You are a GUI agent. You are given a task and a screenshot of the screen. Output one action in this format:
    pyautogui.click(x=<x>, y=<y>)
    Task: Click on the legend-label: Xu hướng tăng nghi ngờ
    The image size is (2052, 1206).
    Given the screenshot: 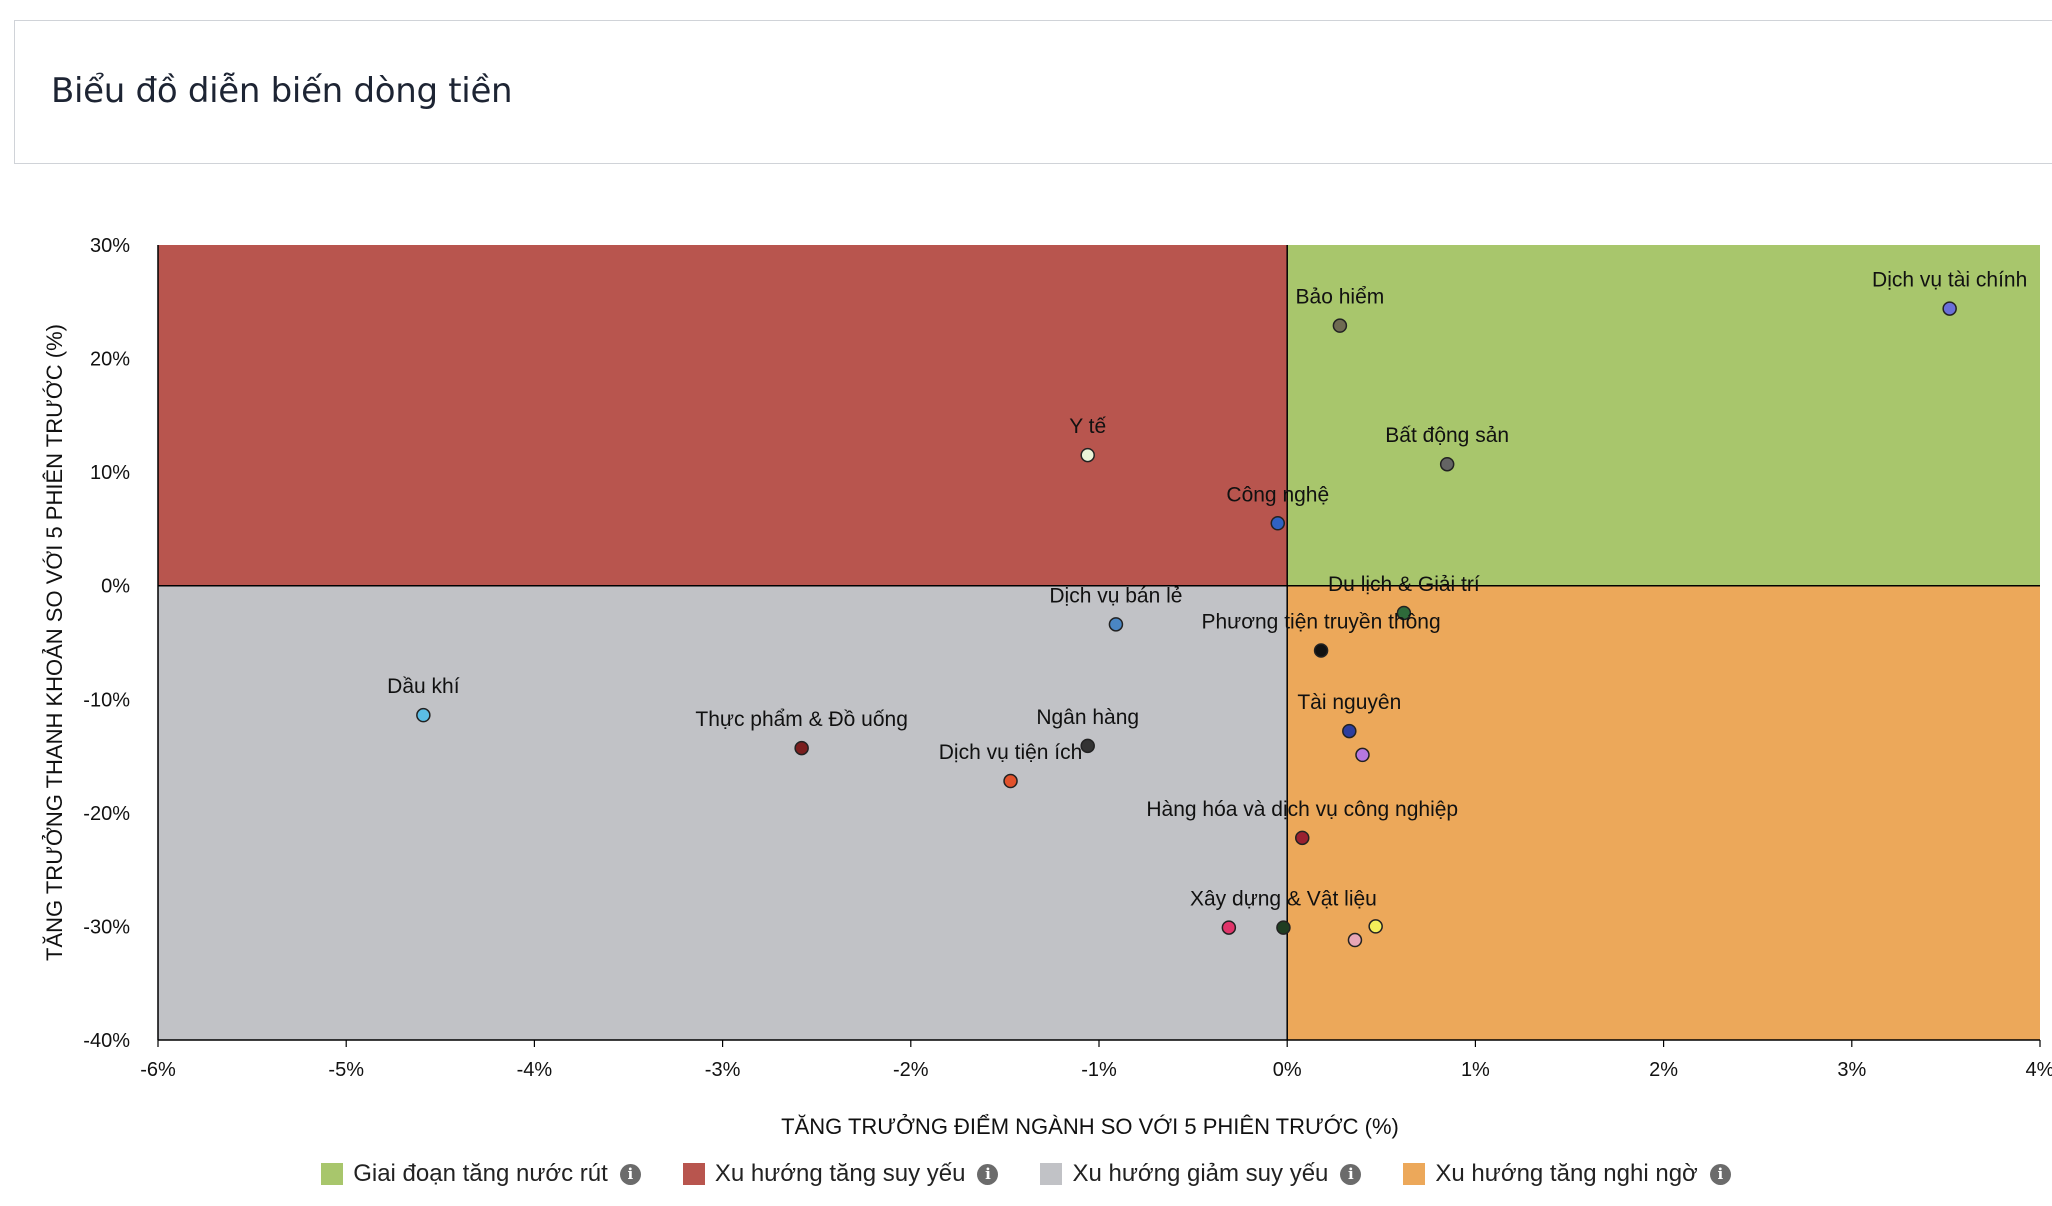 What is the action you would take?
    pyautogui.click(x=1566, y=1173)
    